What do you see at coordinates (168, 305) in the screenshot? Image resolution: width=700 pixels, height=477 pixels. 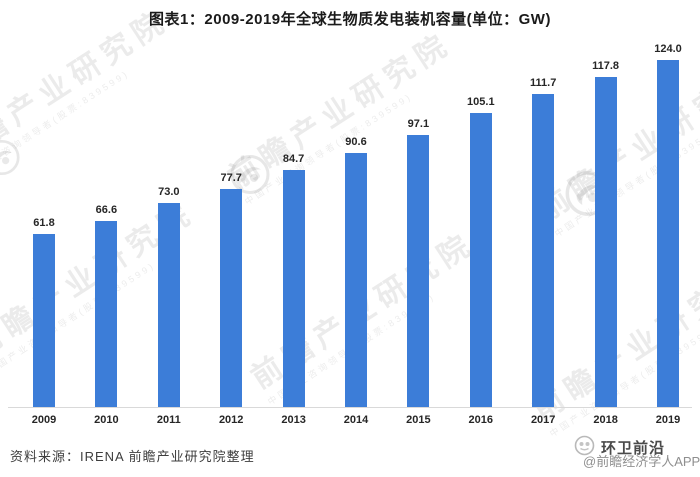 I see `bar-2011` at bounding box center [168, 305].